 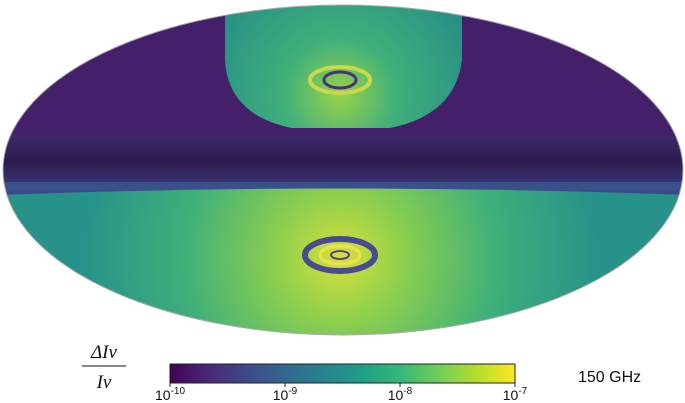 What do you see at coordinates (522, 391) in the screenshot?
I see `tick-exponent: -7` at bounding box center [522, 391].